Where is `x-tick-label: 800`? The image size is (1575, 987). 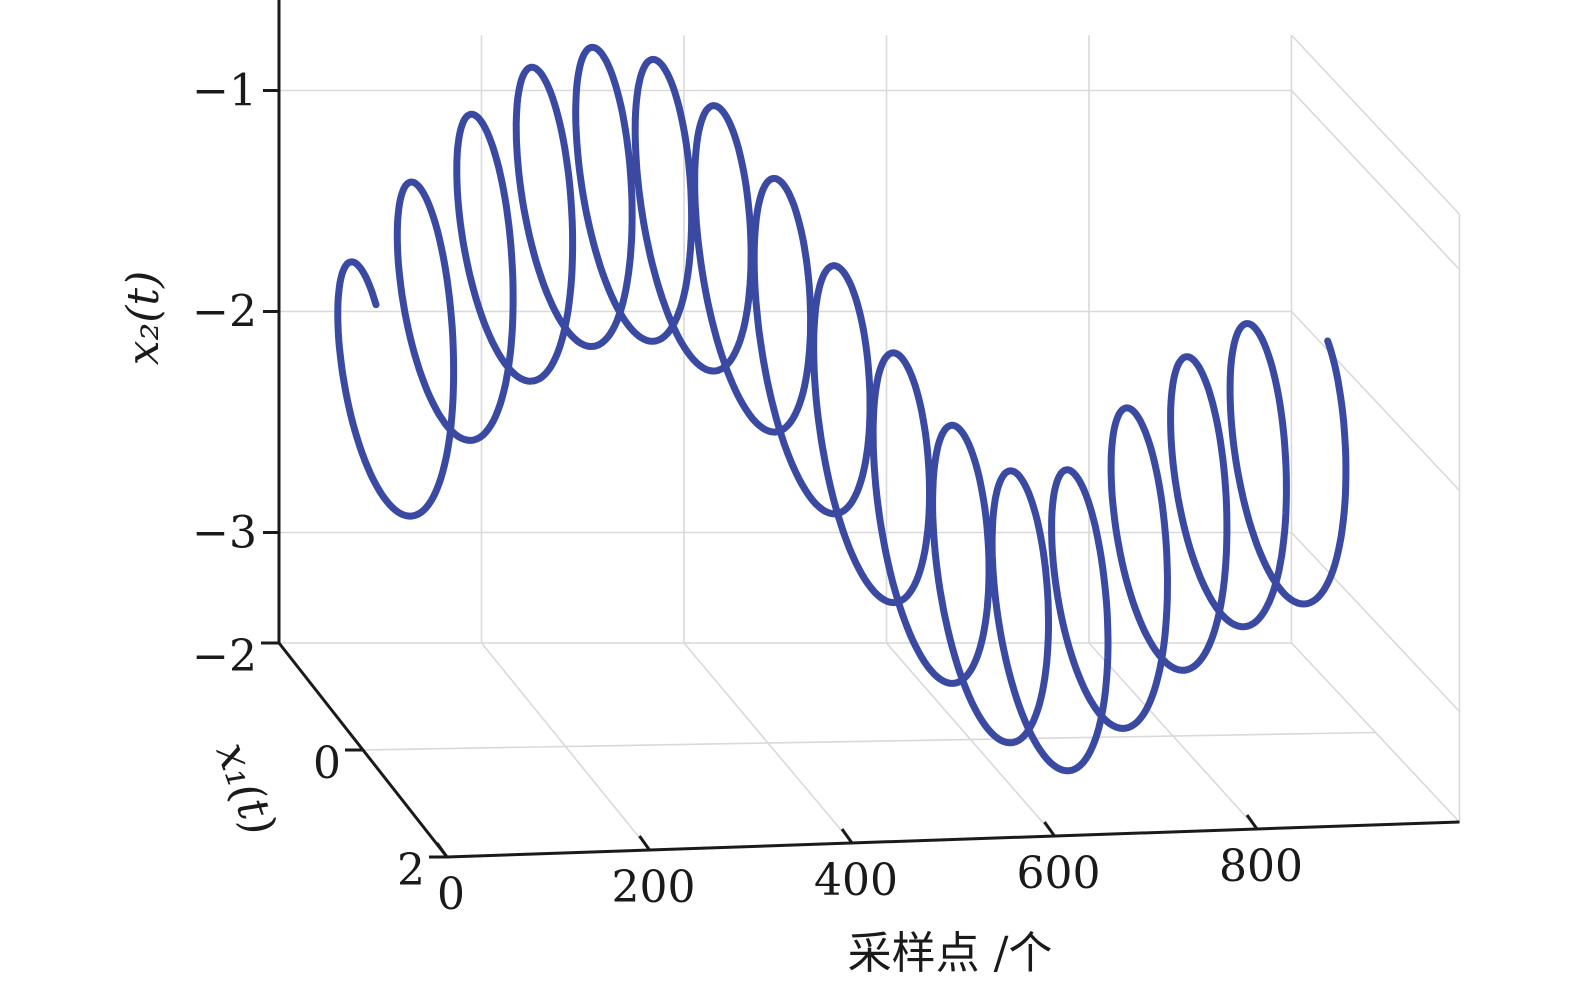 x-tick-label: 800 is located at coordinates (1261, 866).